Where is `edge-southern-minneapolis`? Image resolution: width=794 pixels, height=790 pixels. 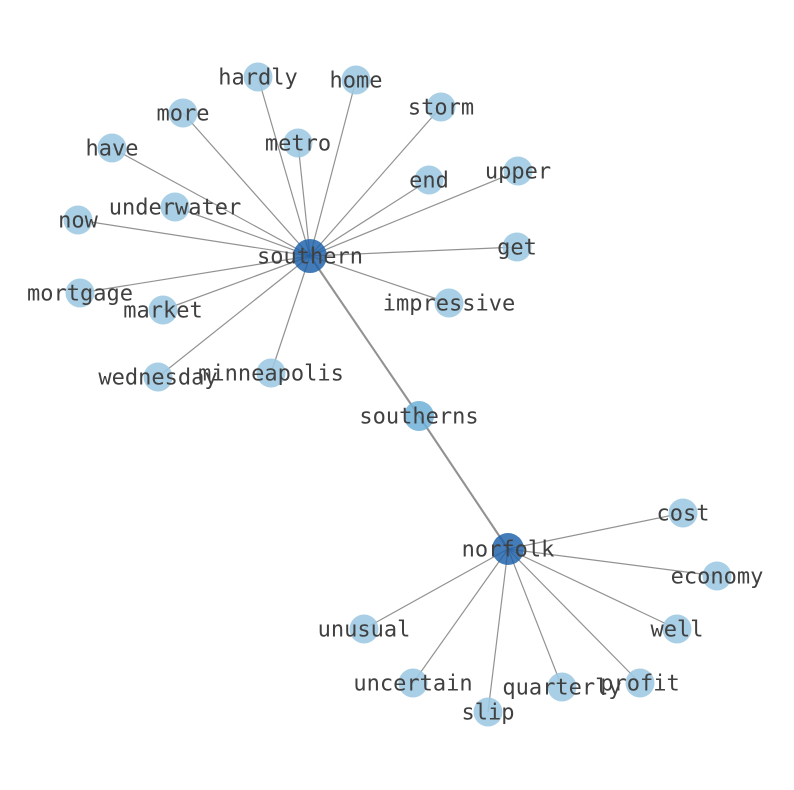 edge-southern-minneapolis is located at coordinates (290, 314).